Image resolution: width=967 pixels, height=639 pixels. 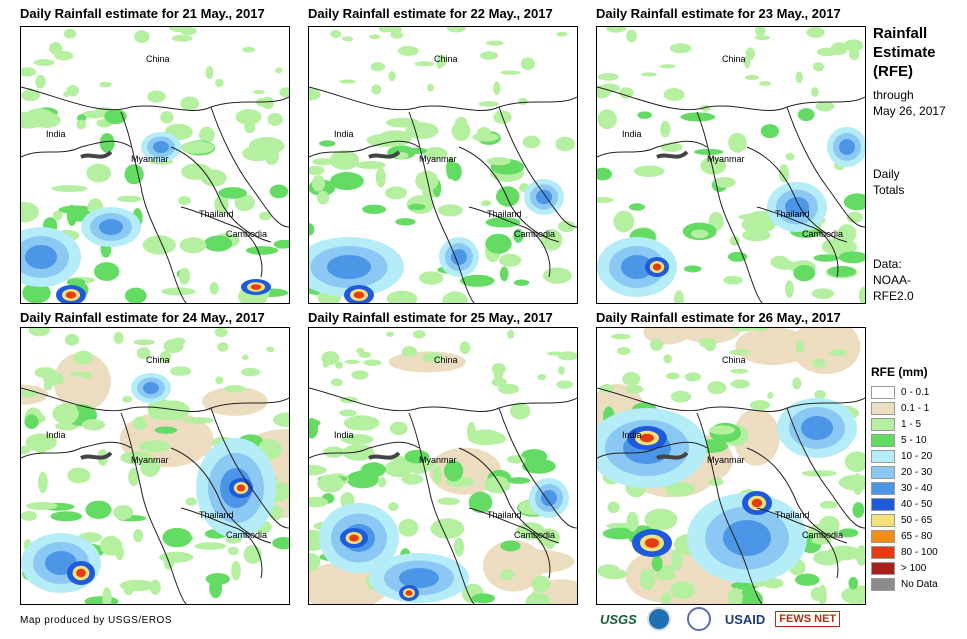 What do you see at coordinates (618, 619) in the screenshot?
I see `usgs-logo: USGS` at bounding box center [618, 619].